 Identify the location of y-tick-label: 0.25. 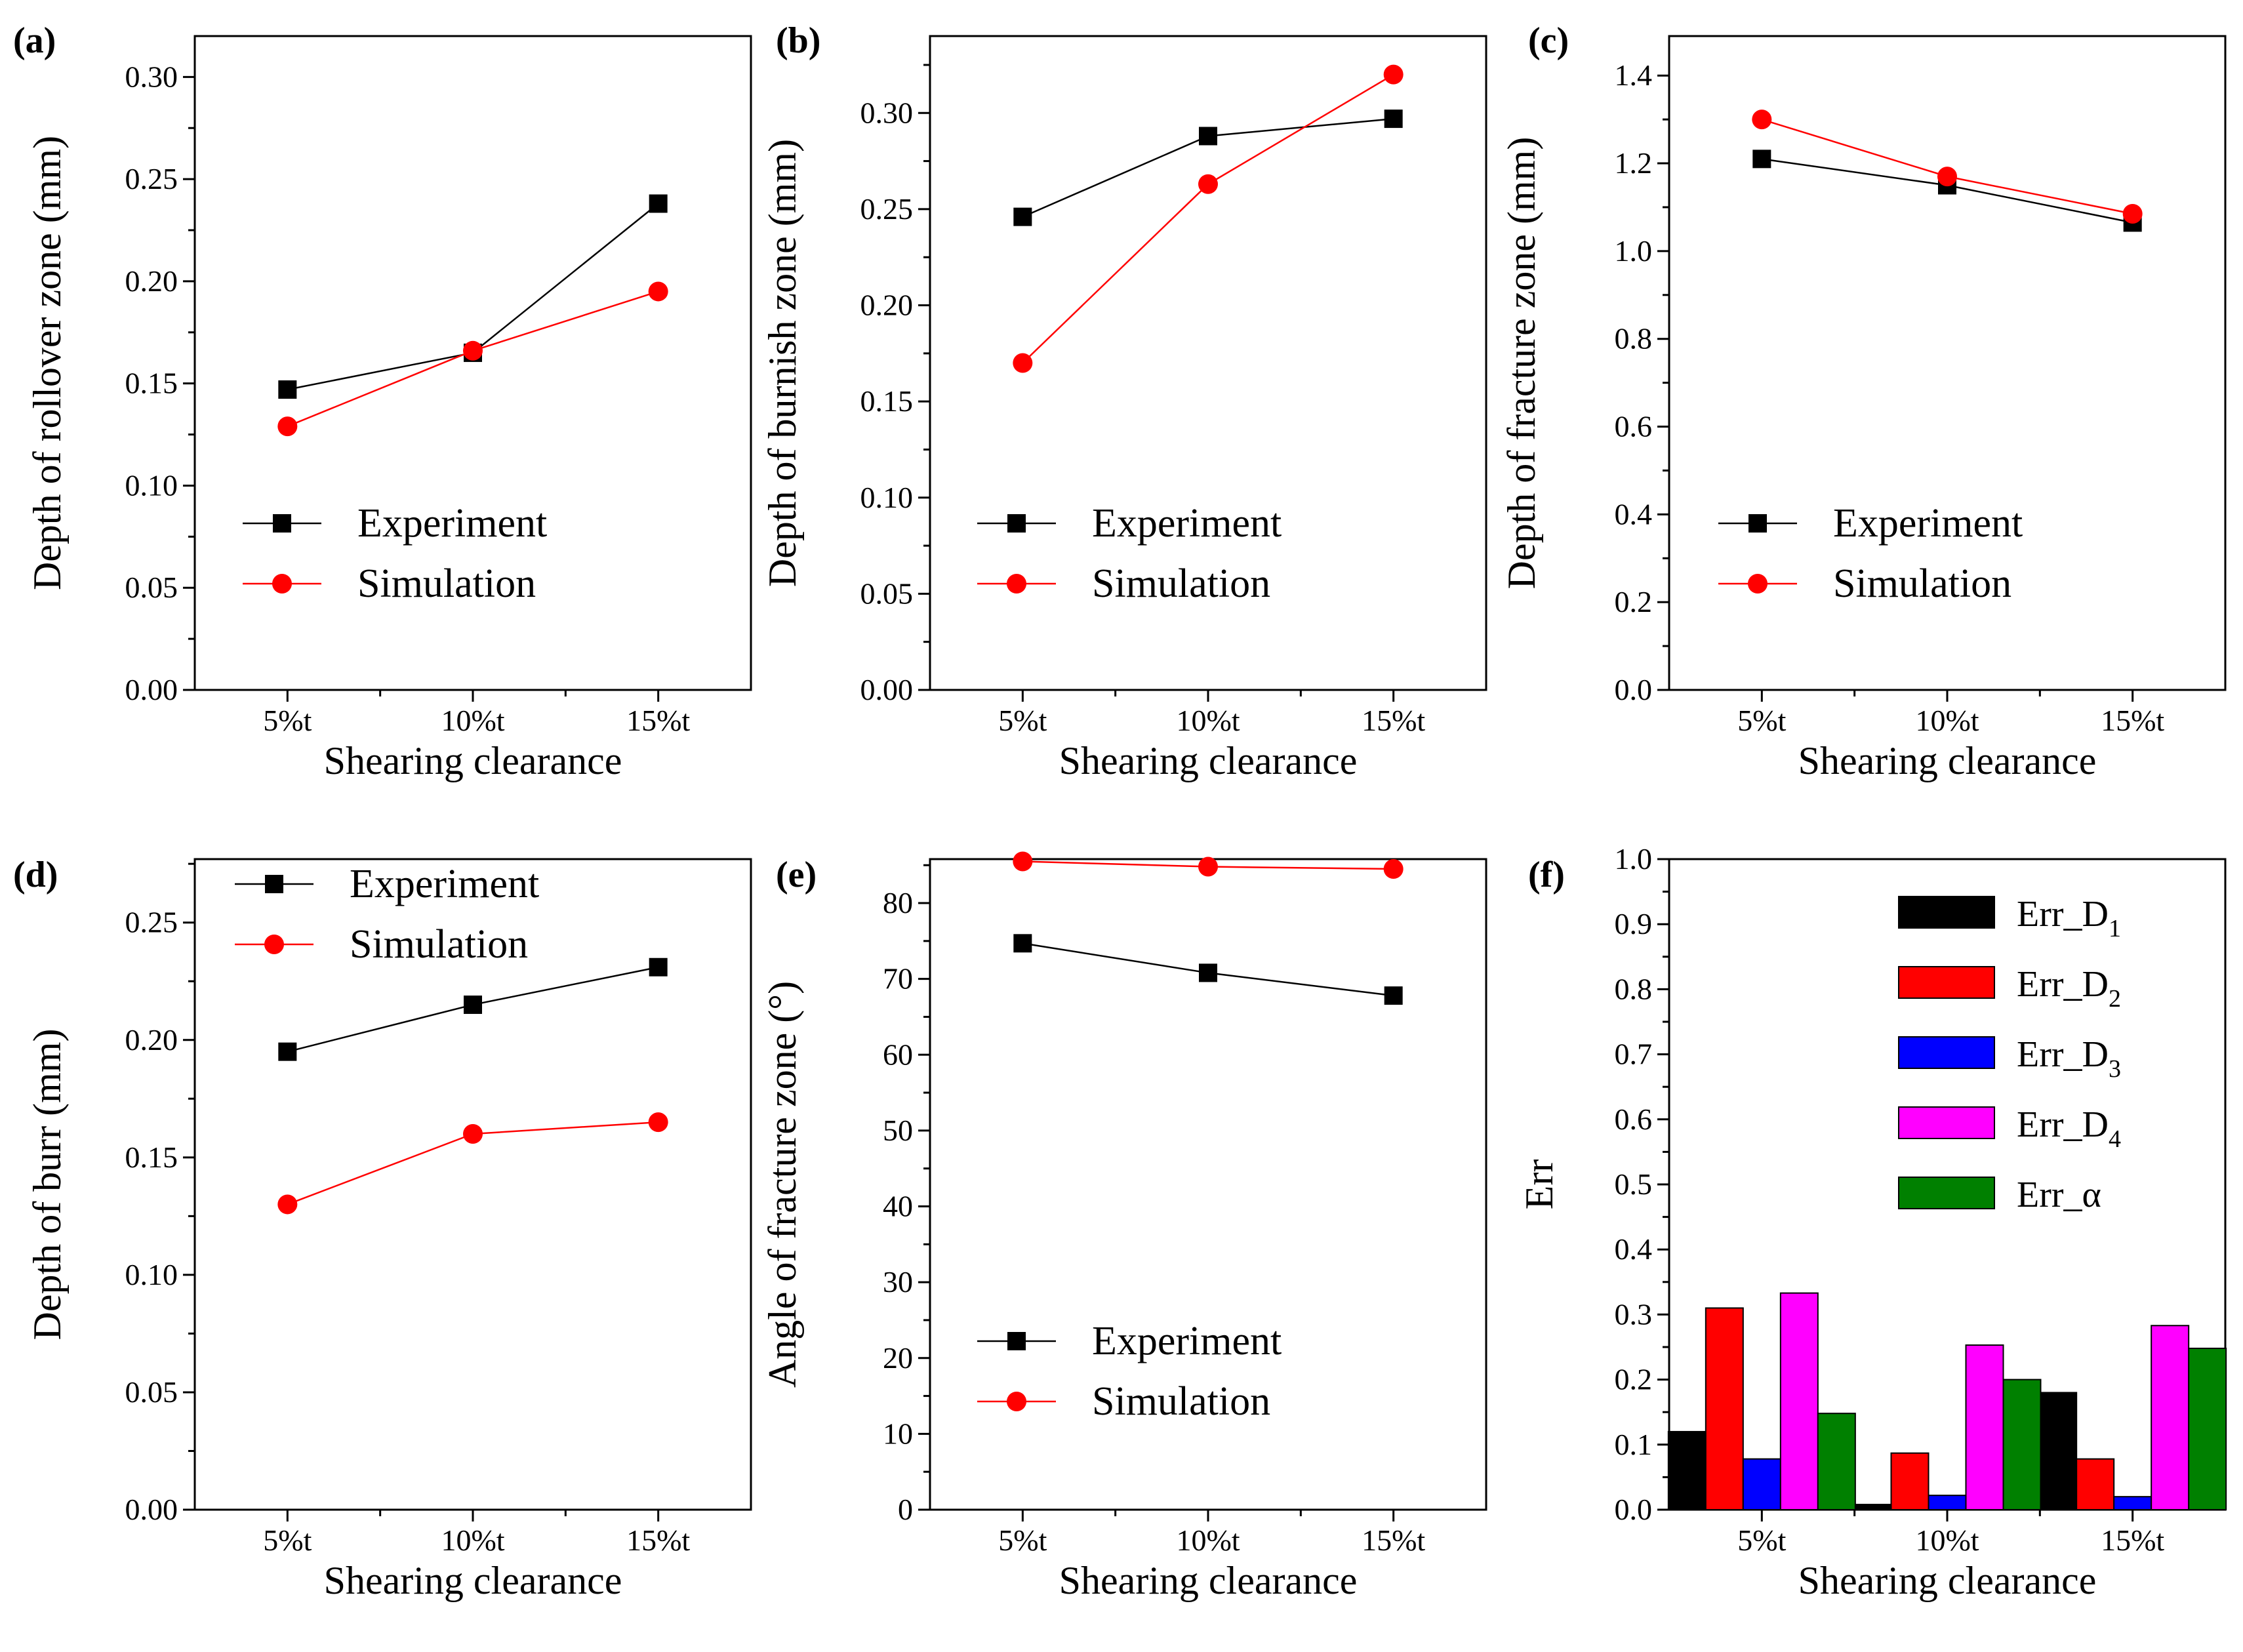
(887, 209).